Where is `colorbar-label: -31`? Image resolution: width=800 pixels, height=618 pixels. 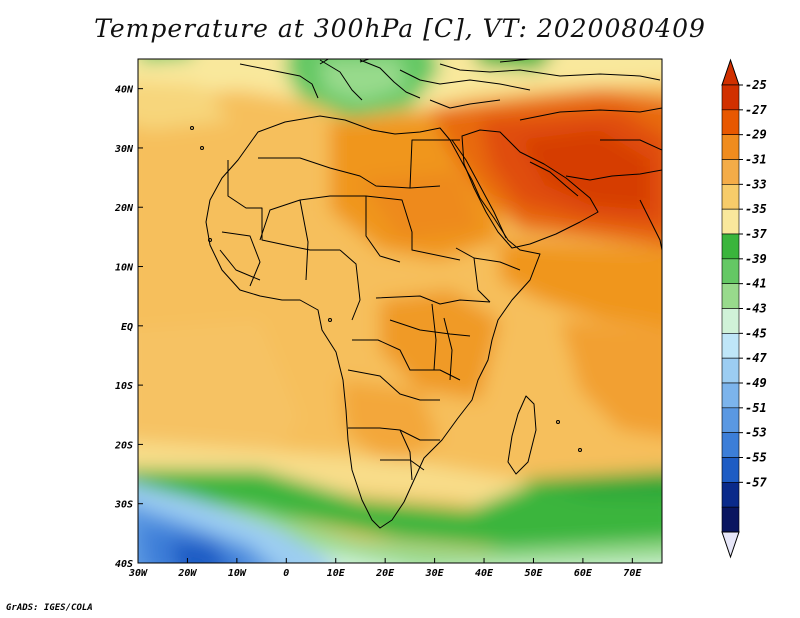
colorbar-label: -31 is located at coordinates (756, 160).